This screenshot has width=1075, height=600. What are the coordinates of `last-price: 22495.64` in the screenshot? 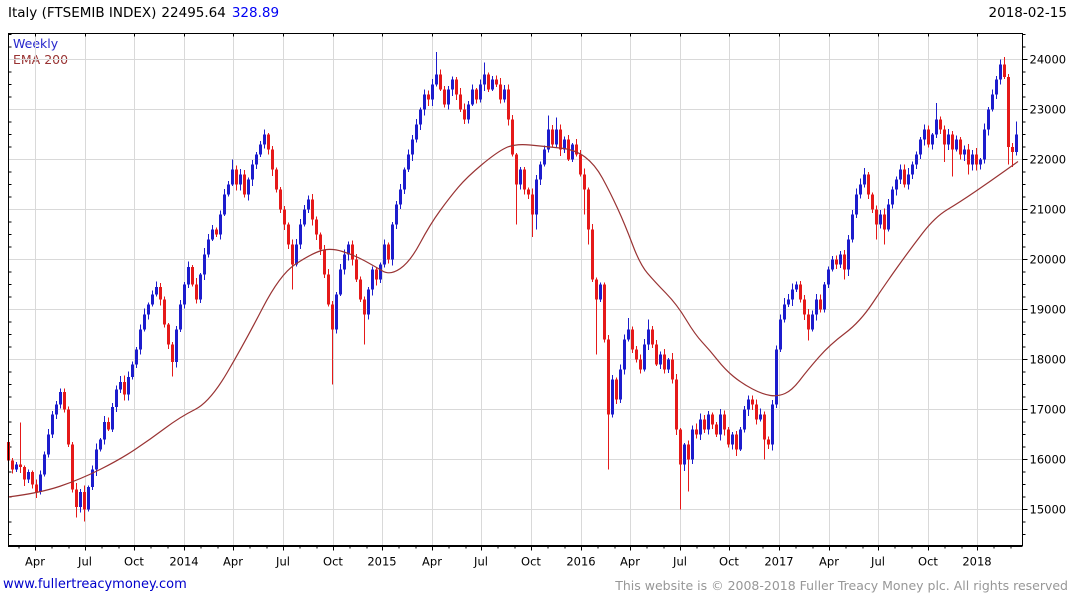 It's located at (193, 13).